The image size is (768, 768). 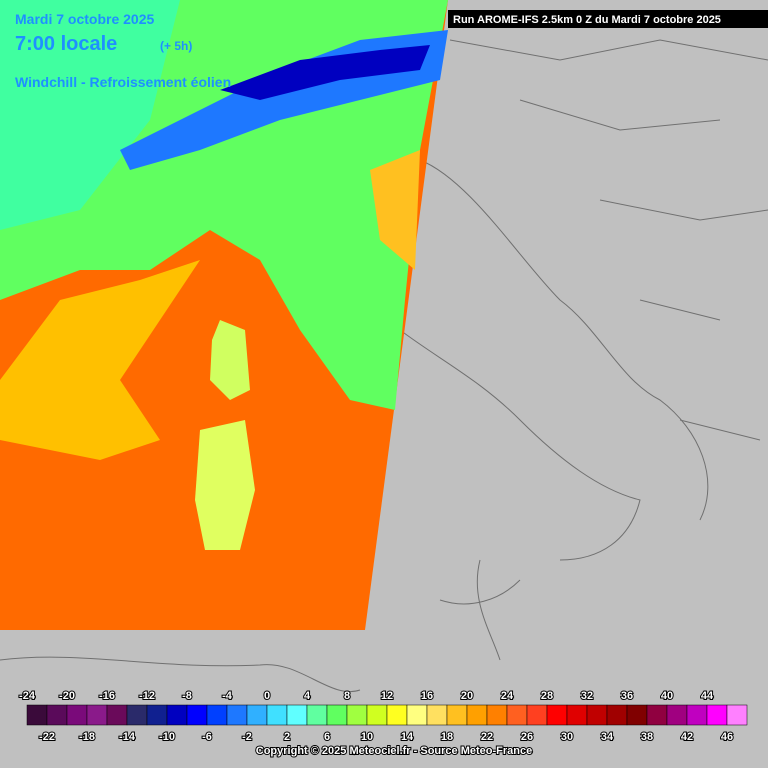 What do you see at coordinates (347, 696) in the screenshot?
I see `scale-label: 8` at bounding box center [347, 696].